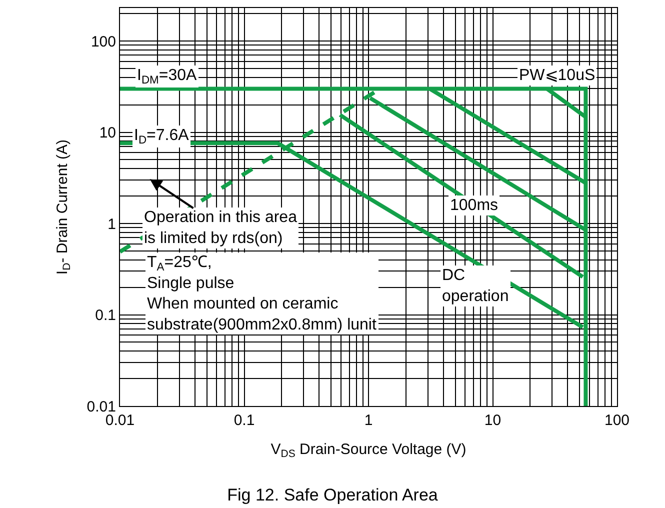 The height and width of the screenshot is (508, 665). I want to click on x-tick-label: 0.1, so click(244, 420).